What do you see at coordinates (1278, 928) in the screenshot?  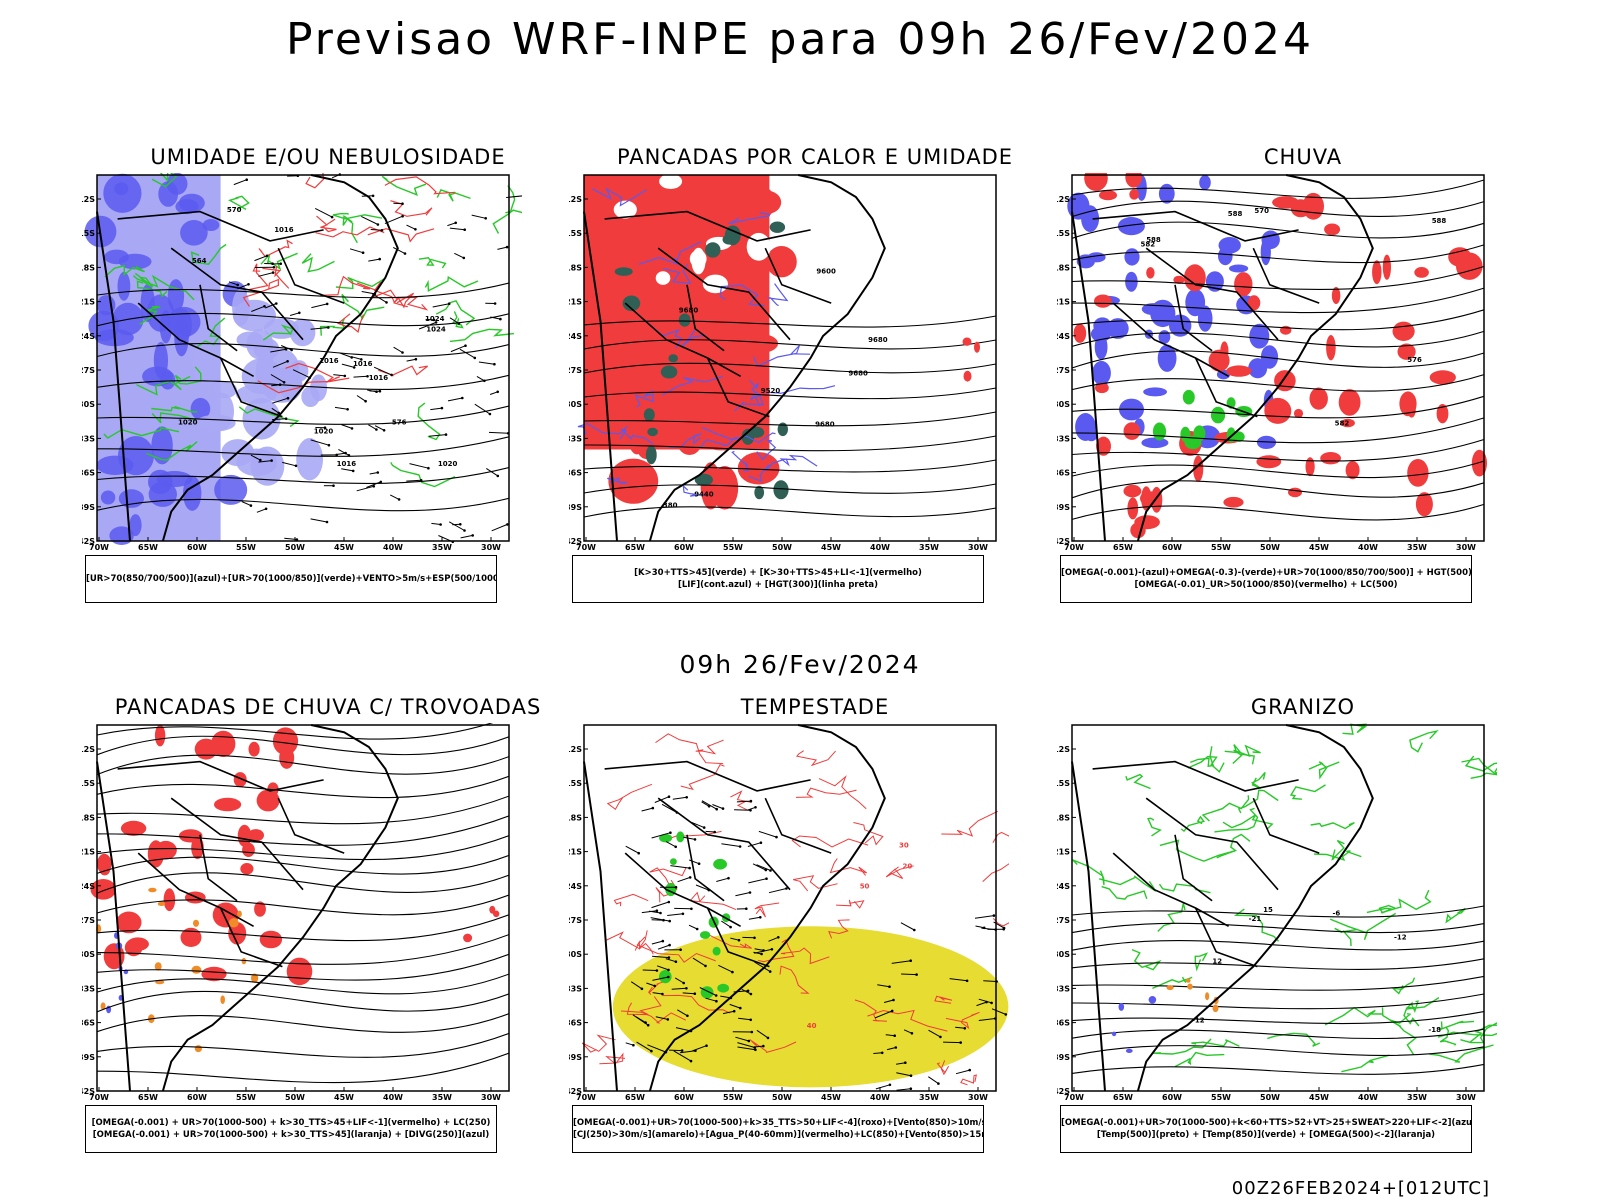 I see `temp500-line` at bounding box center [1278, 928].